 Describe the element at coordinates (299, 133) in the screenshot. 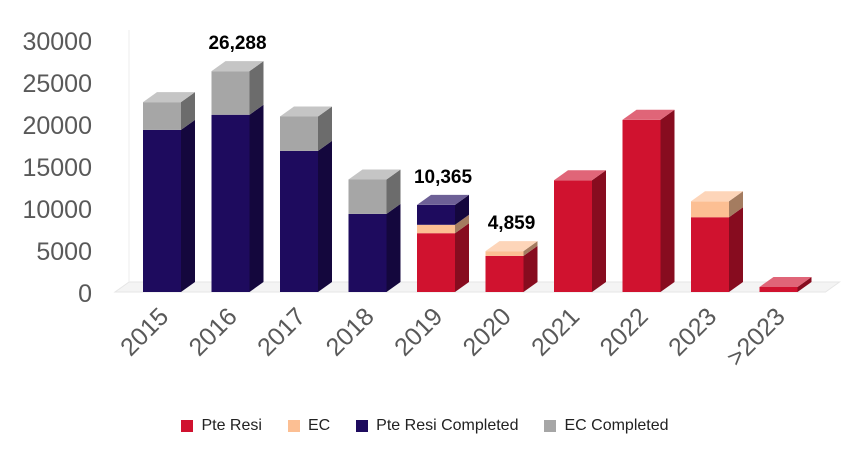

I see `bar-ec-completed-2017` at that location.